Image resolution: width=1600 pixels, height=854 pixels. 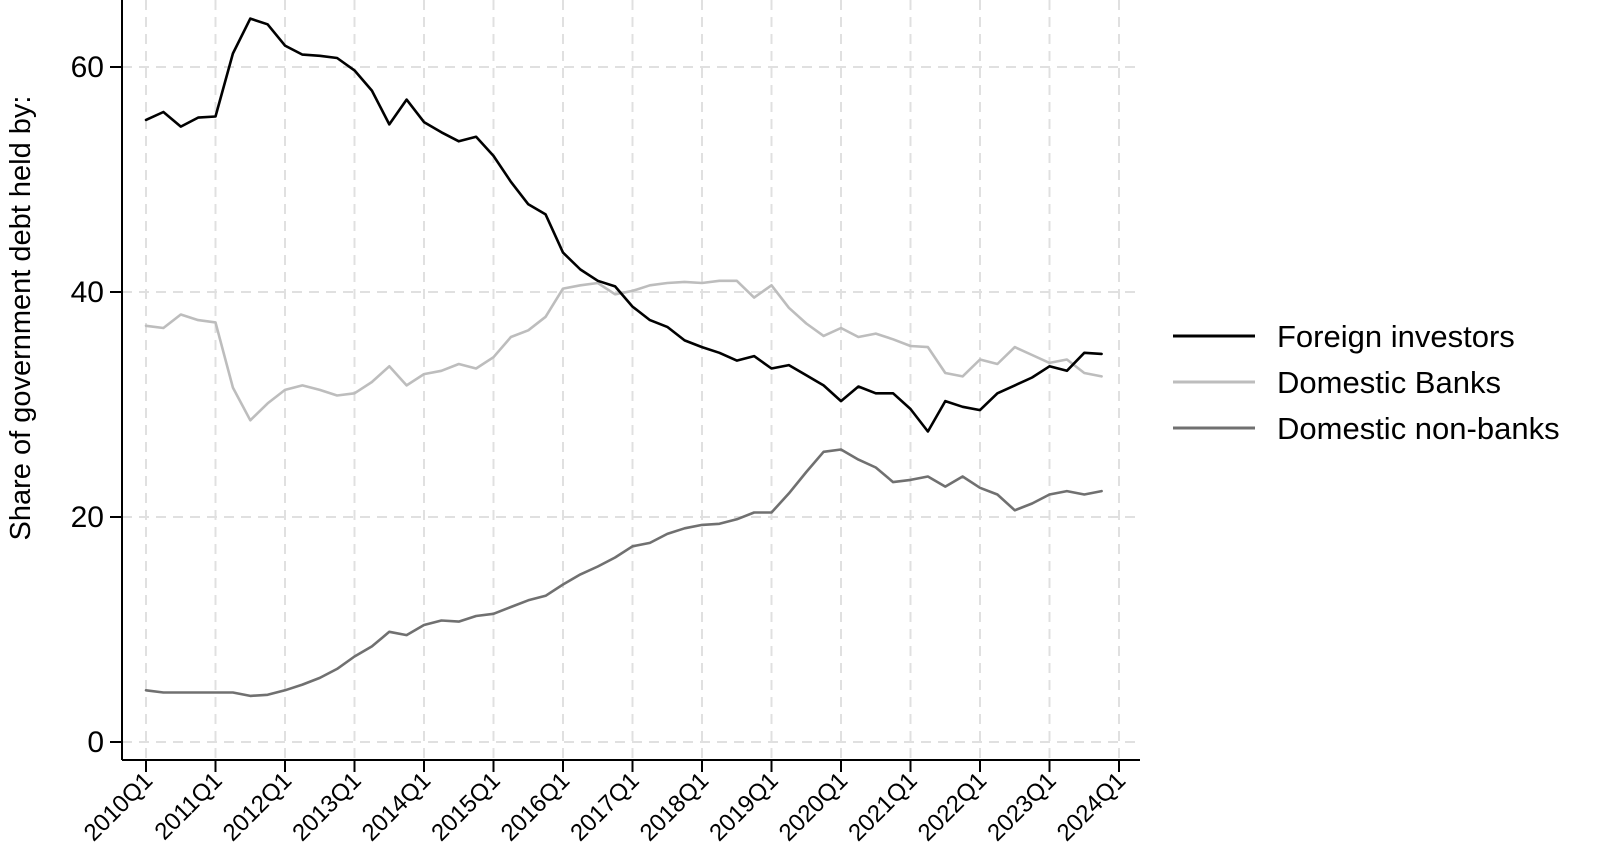 I want to click on x-tick-label: 2016Q1, so click(x=535, y=806).